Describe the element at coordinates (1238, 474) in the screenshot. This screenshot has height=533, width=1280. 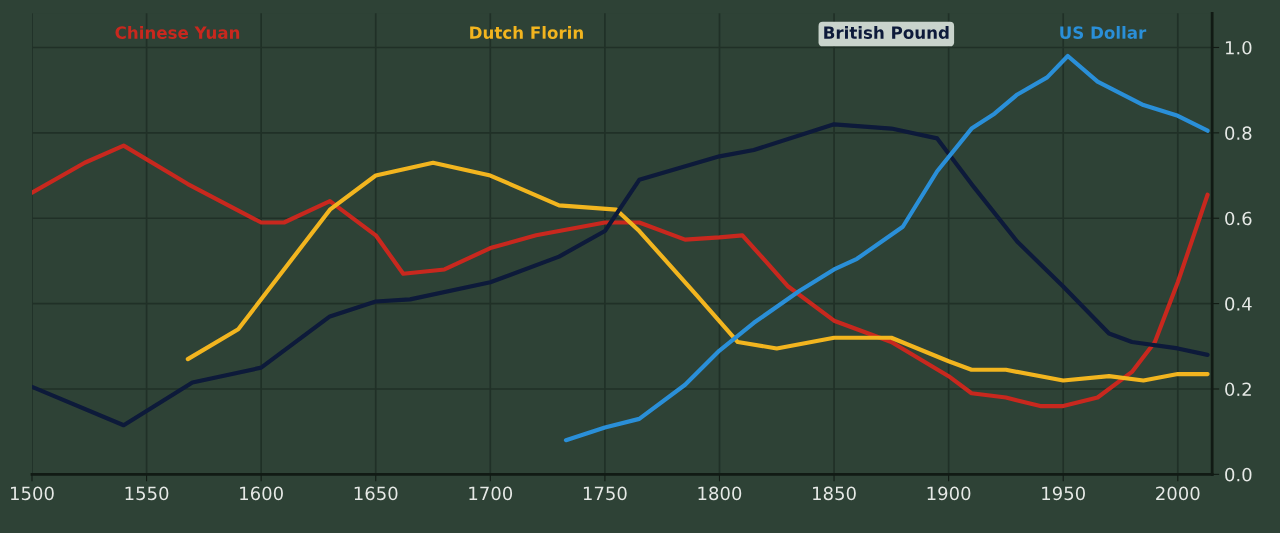
I see `y-tick-label: 0.0` at that location.